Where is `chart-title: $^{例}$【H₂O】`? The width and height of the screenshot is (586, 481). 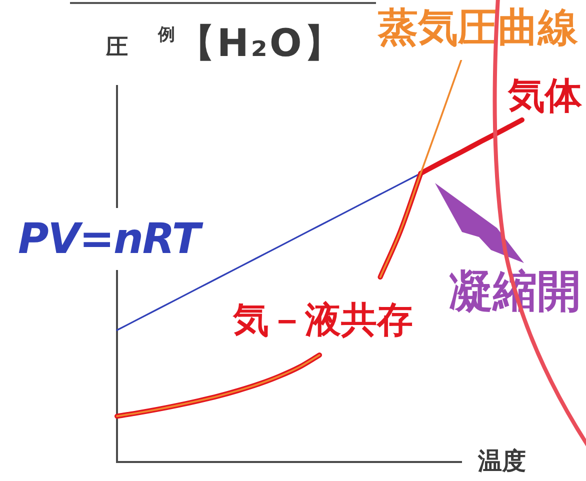 chart-title: $^{例}$【H₂O】 is located at coordinates (251, 43).